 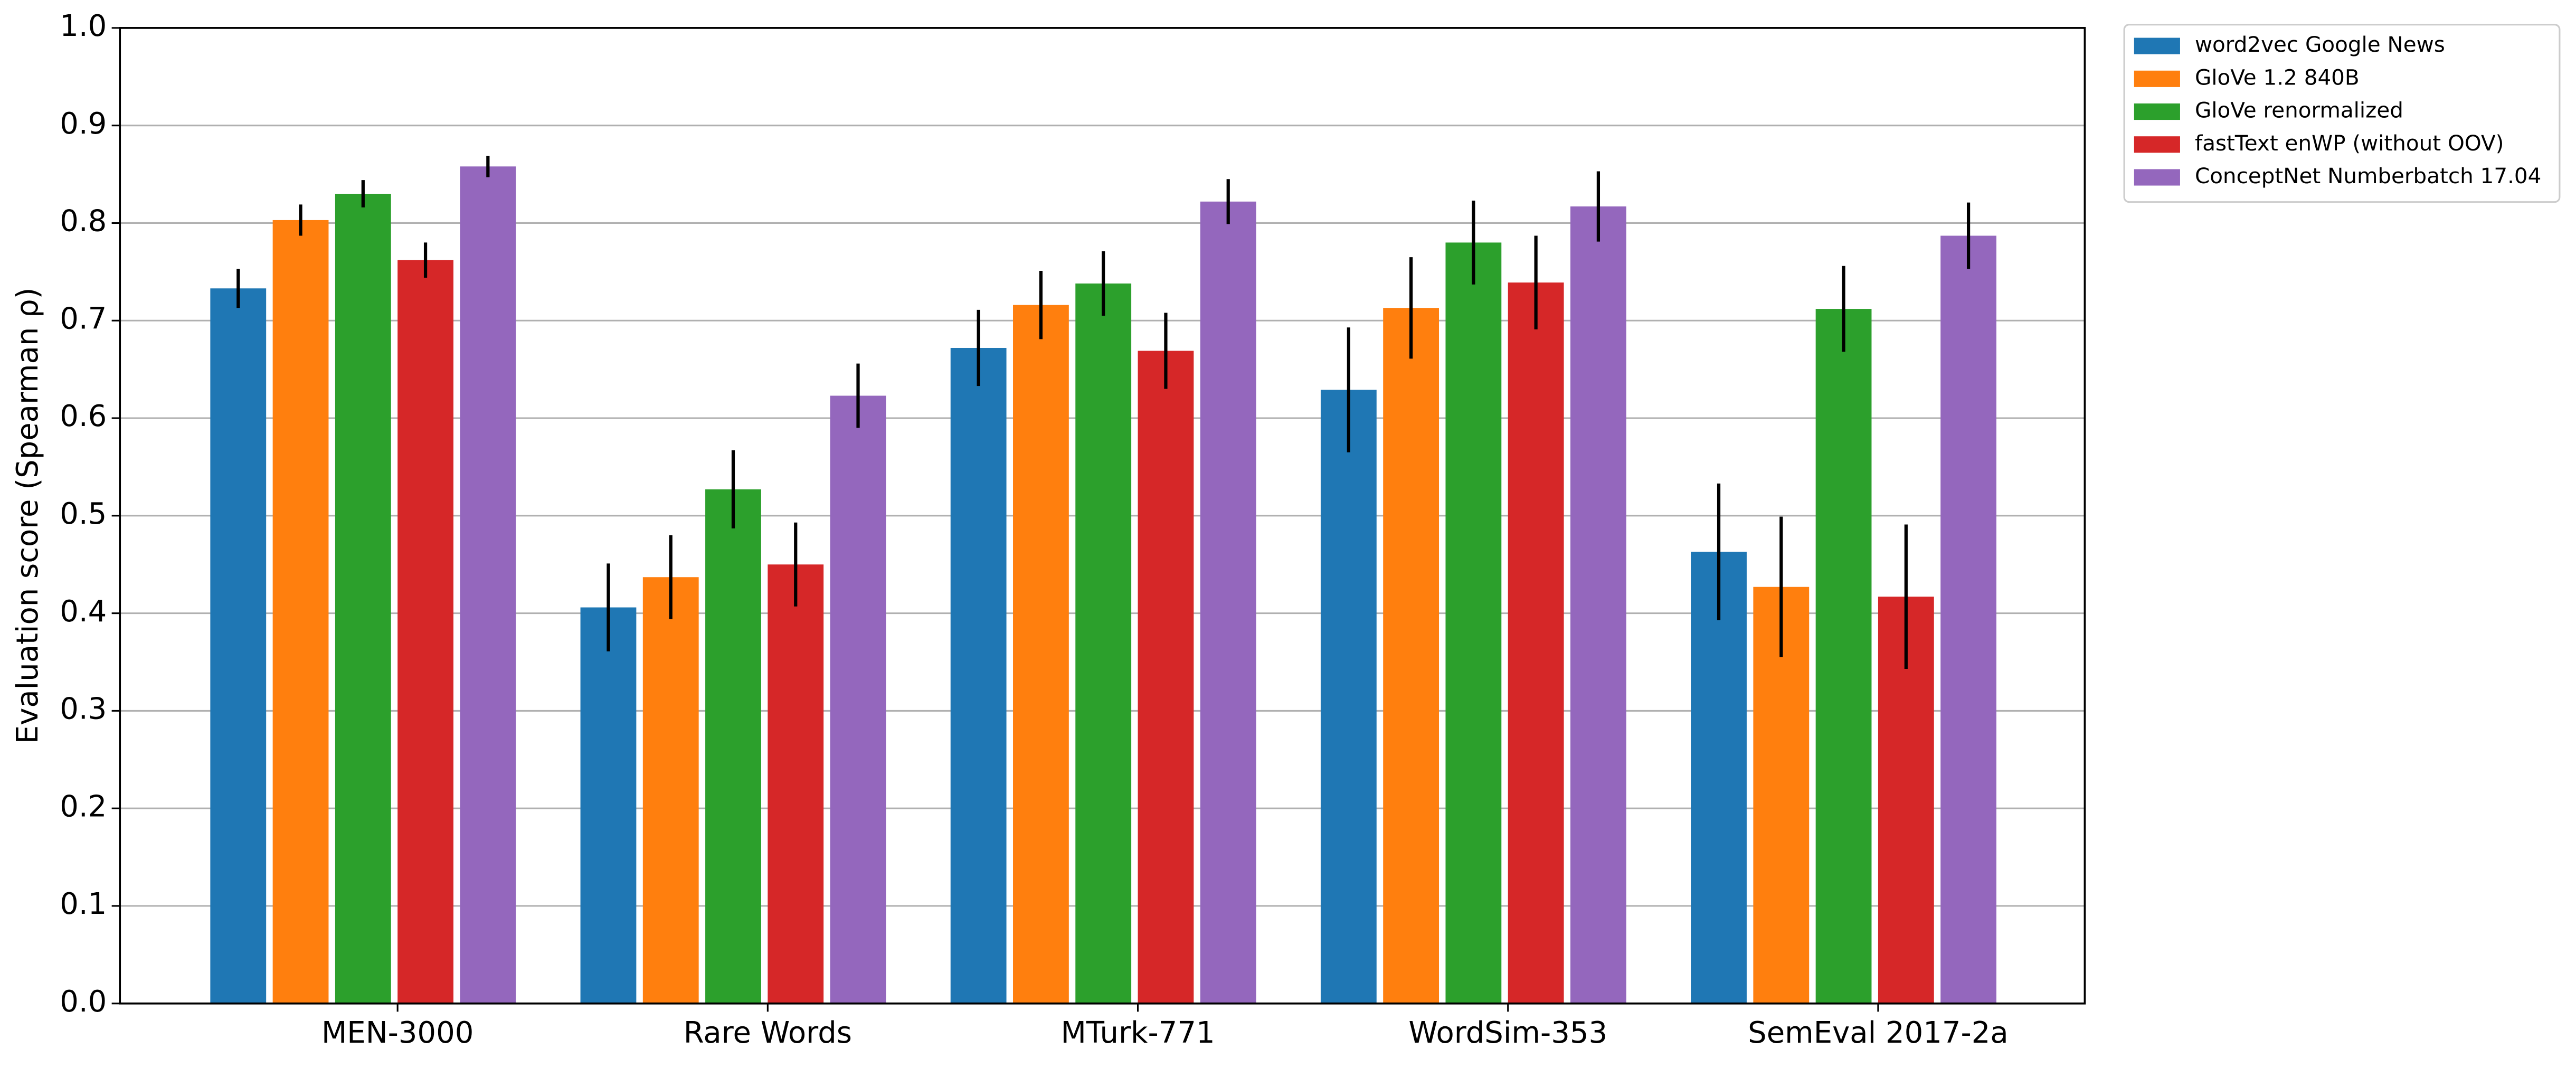 I want to click on y-tick-label: 0.9, so click(x=83, y=124).